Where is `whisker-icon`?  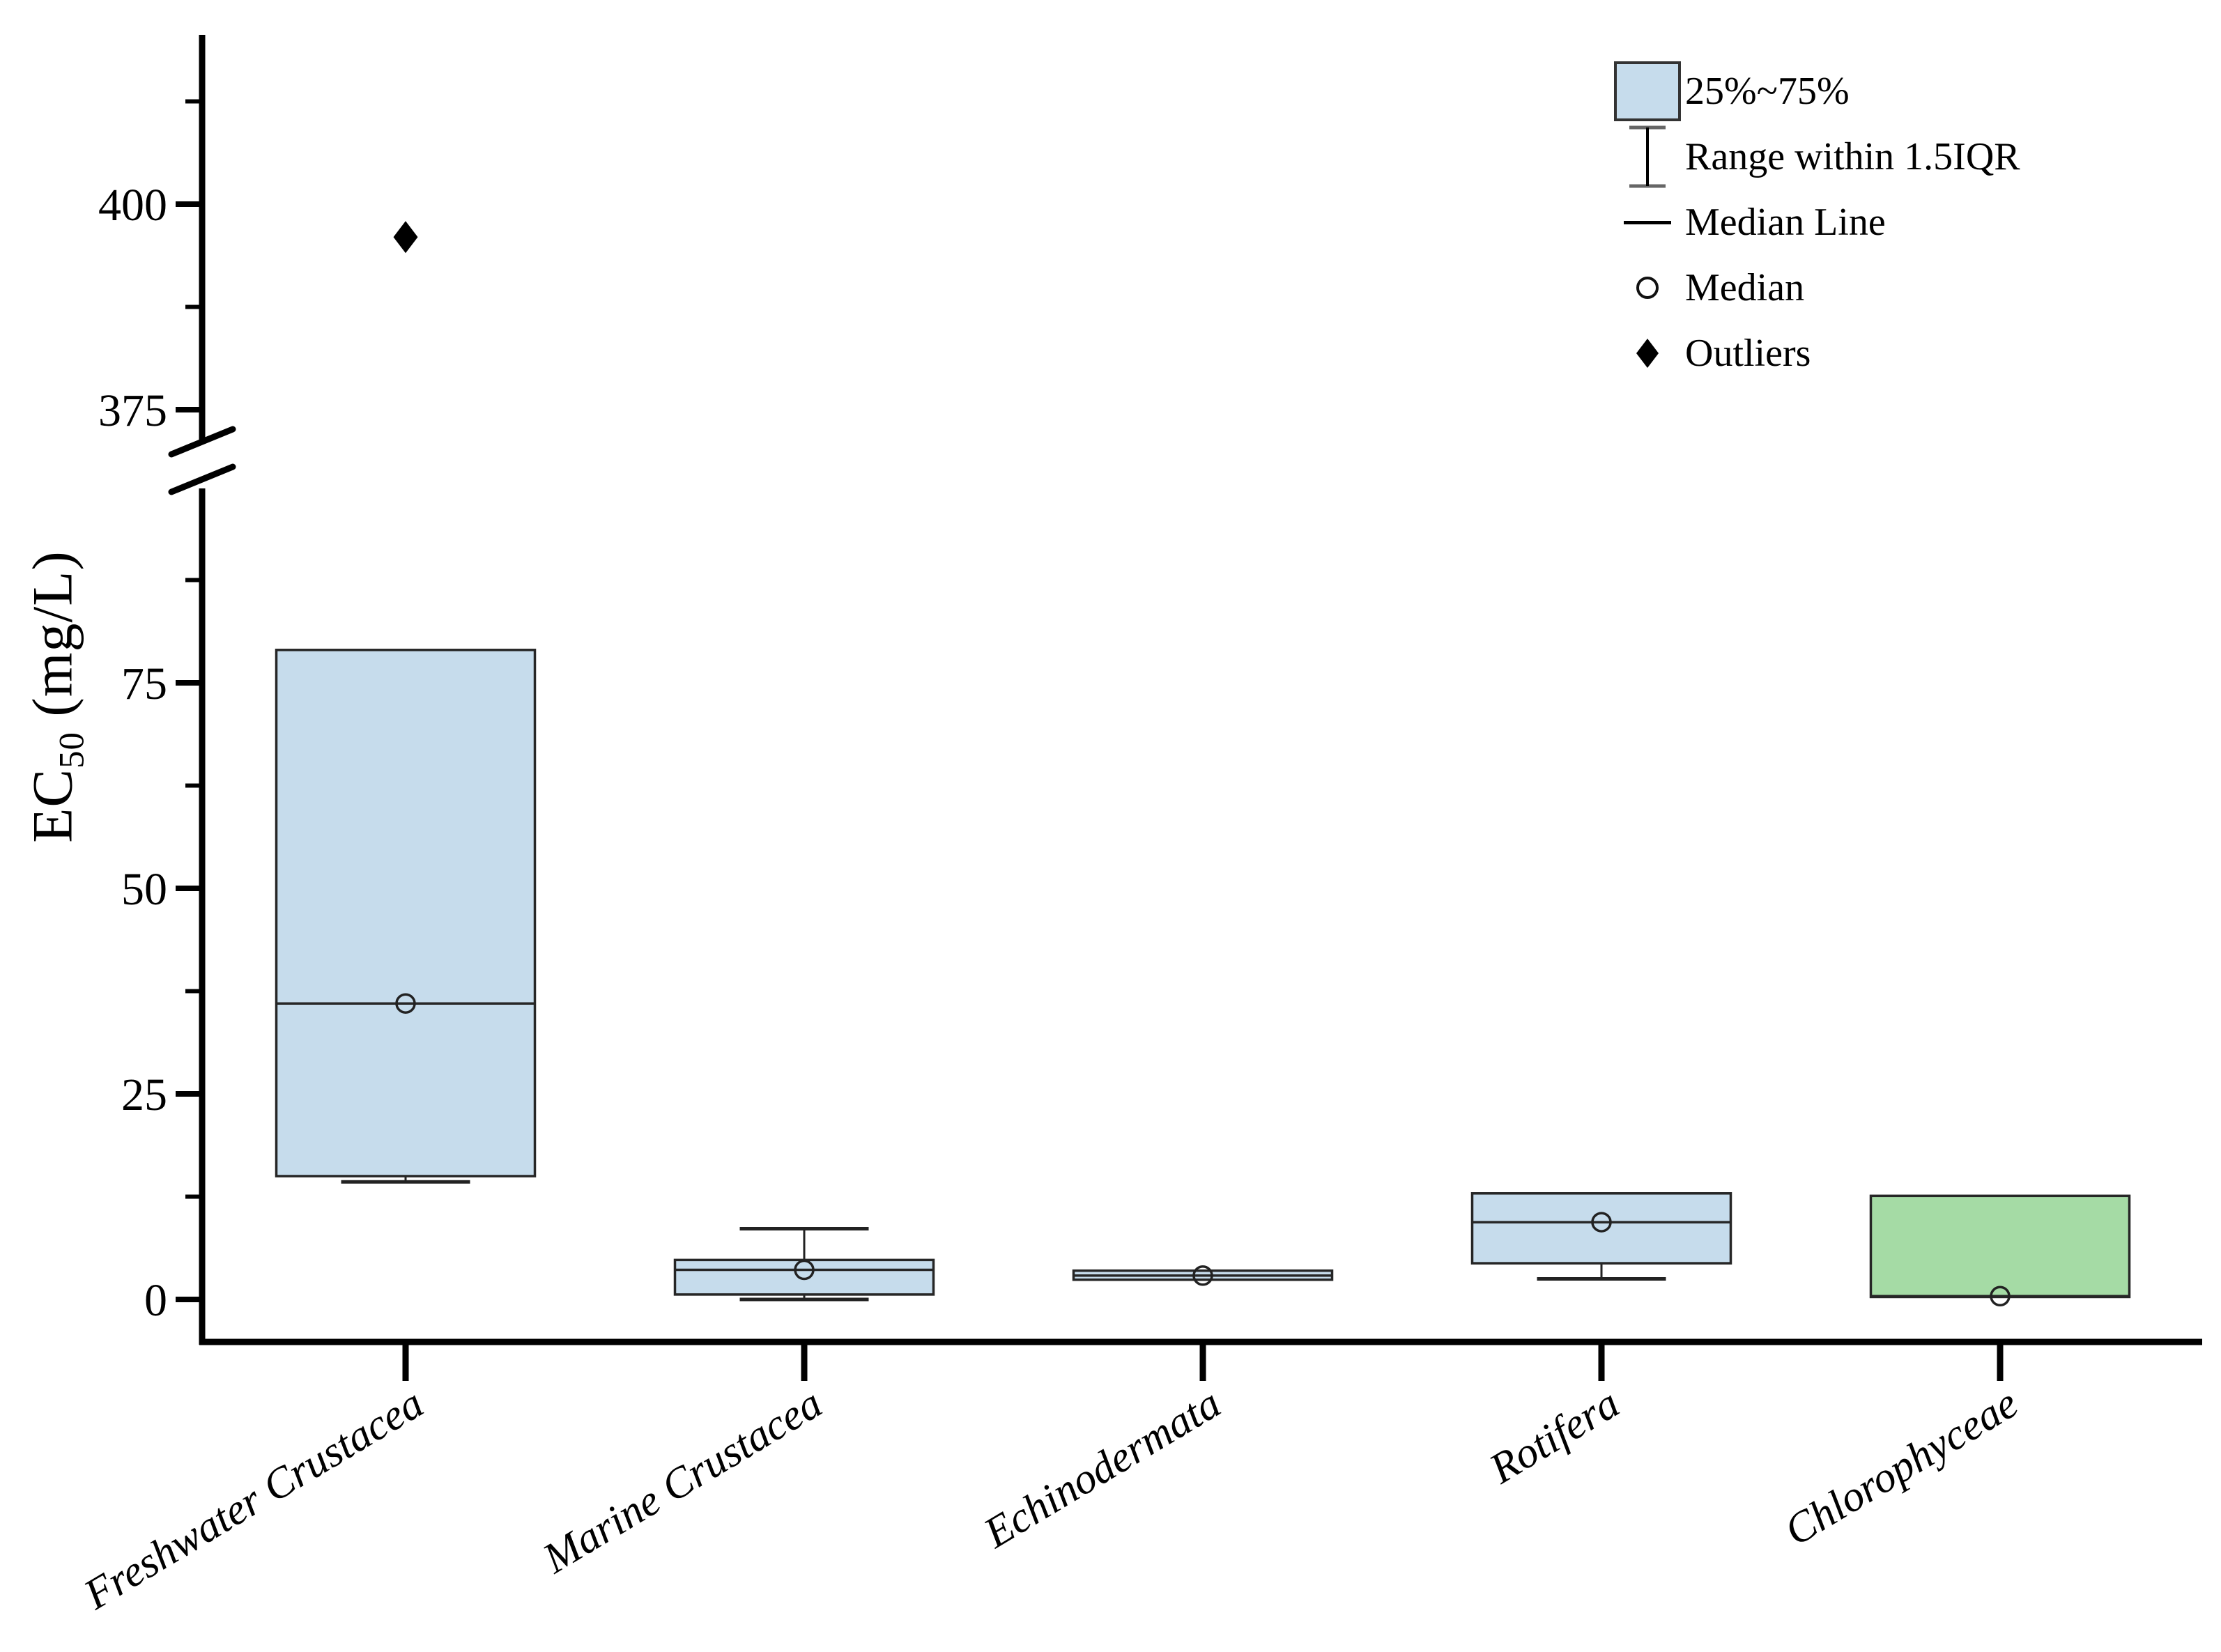 whisker-icon is located at coordinates (1648, 156).